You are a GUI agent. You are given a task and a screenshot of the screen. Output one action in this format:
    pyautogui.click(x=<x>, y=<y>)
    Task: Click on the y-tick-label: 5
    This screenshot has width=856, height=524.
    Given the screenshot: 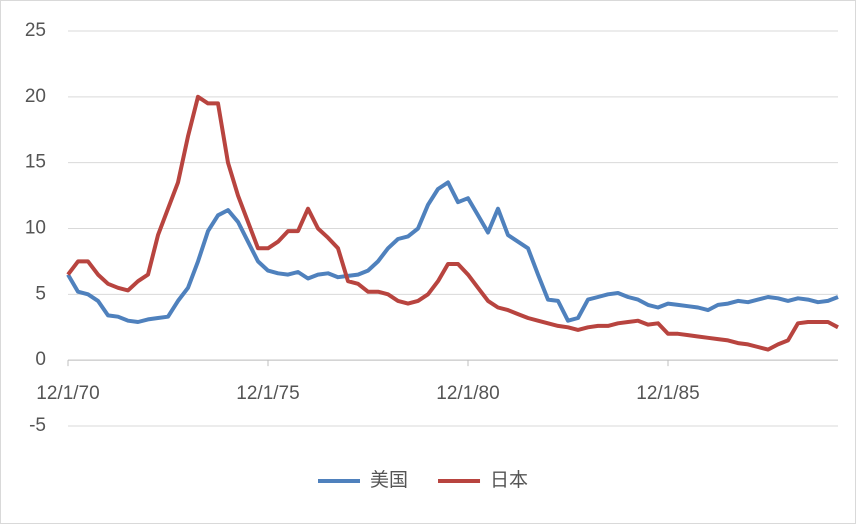 What is the action you would take?
    pyautogui.click(x=40, y=293)
    